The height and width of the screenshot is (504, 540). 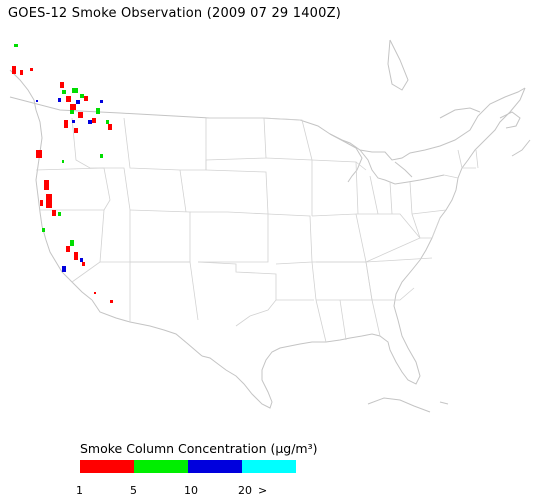 I want to click on legend-tick-label: 1, so click(x=79, y=490).